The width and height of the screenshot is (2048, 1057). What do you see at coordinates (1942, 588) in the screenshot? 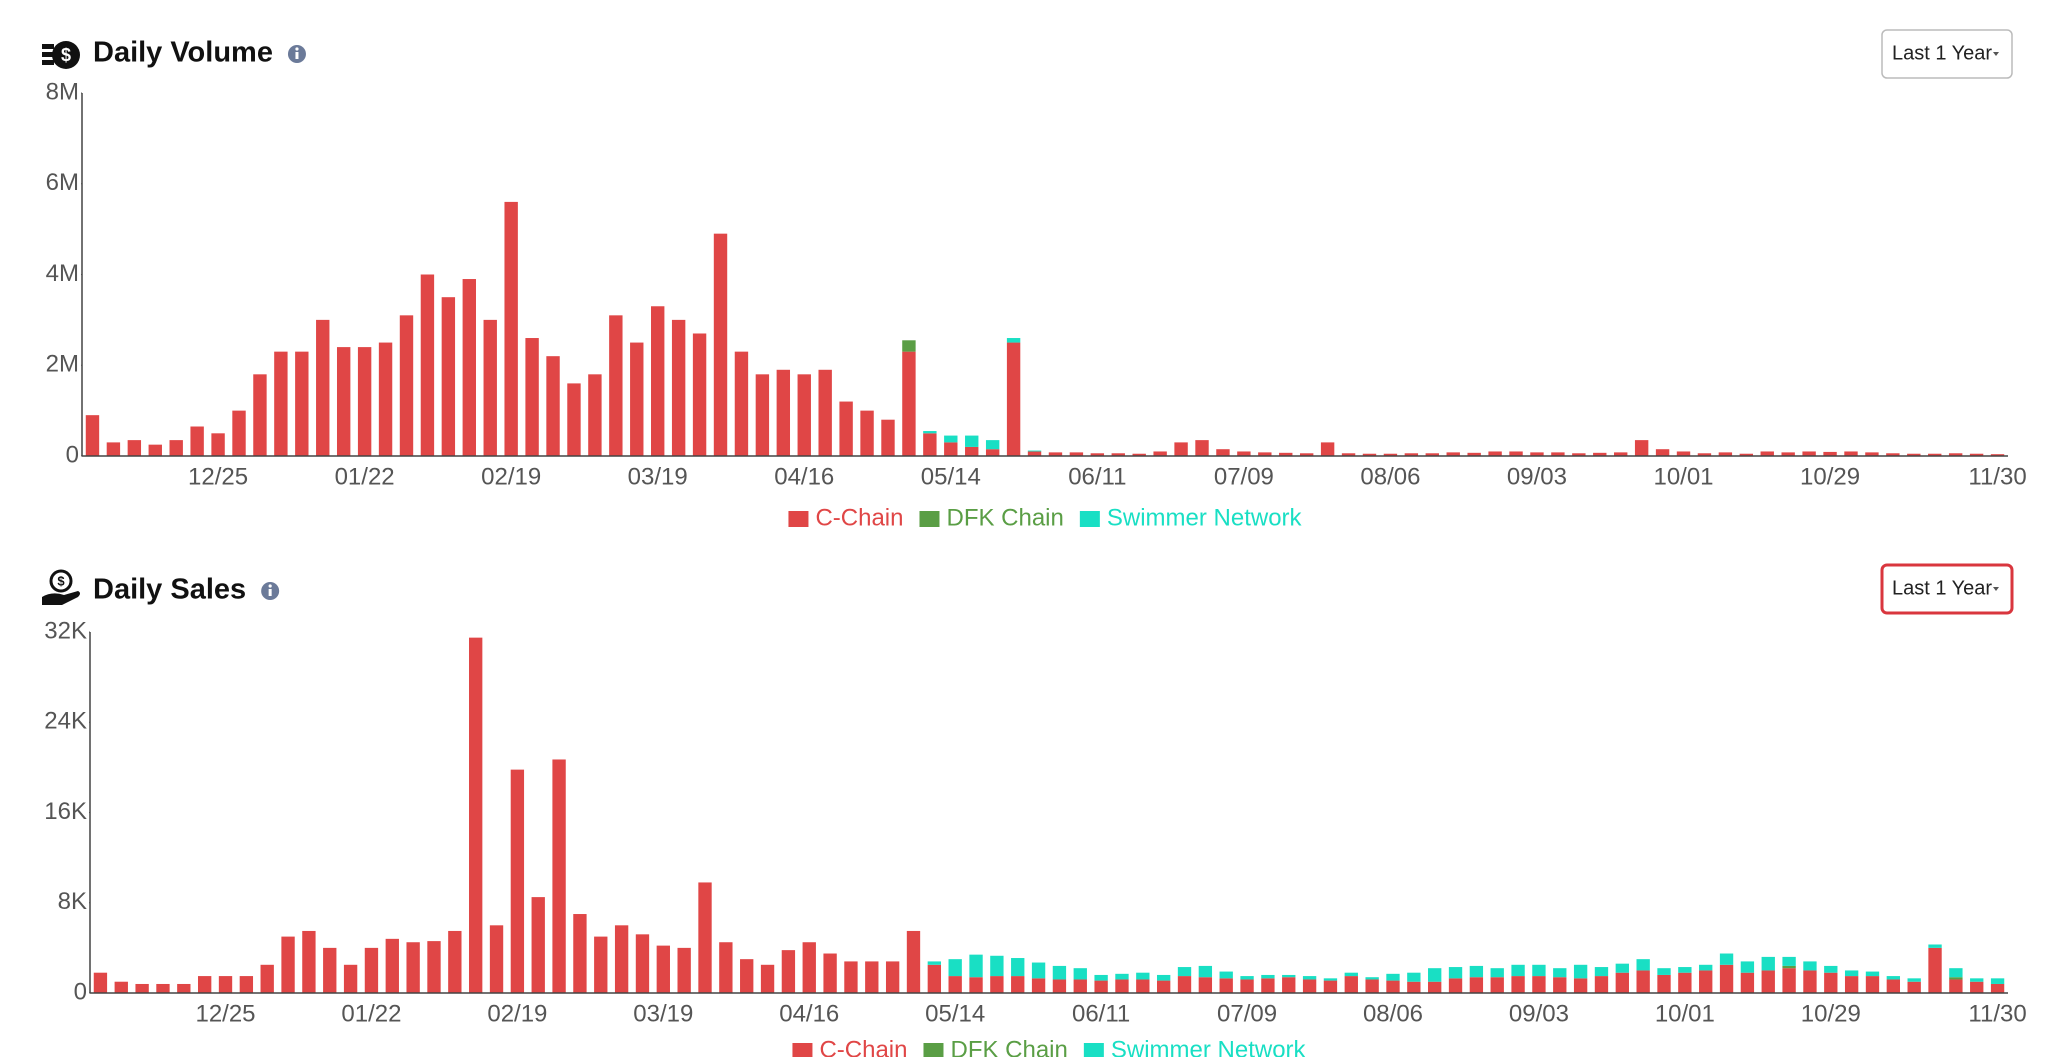
I see `dropdown-label: Last 1 Year` at bounding box center [1942, 588].